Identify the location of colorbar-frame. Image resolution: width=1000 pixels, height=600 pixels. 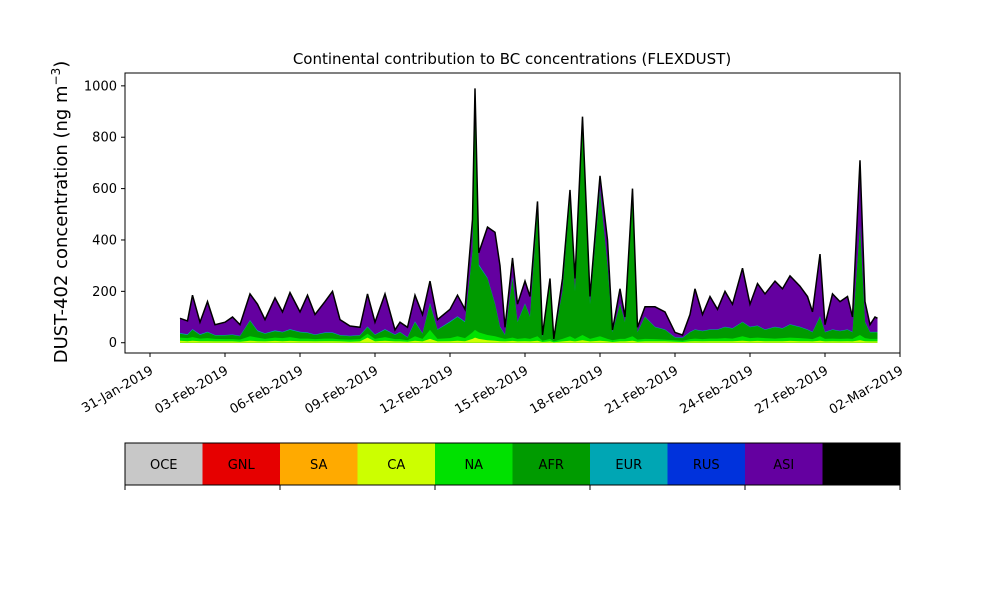
(512, 464).